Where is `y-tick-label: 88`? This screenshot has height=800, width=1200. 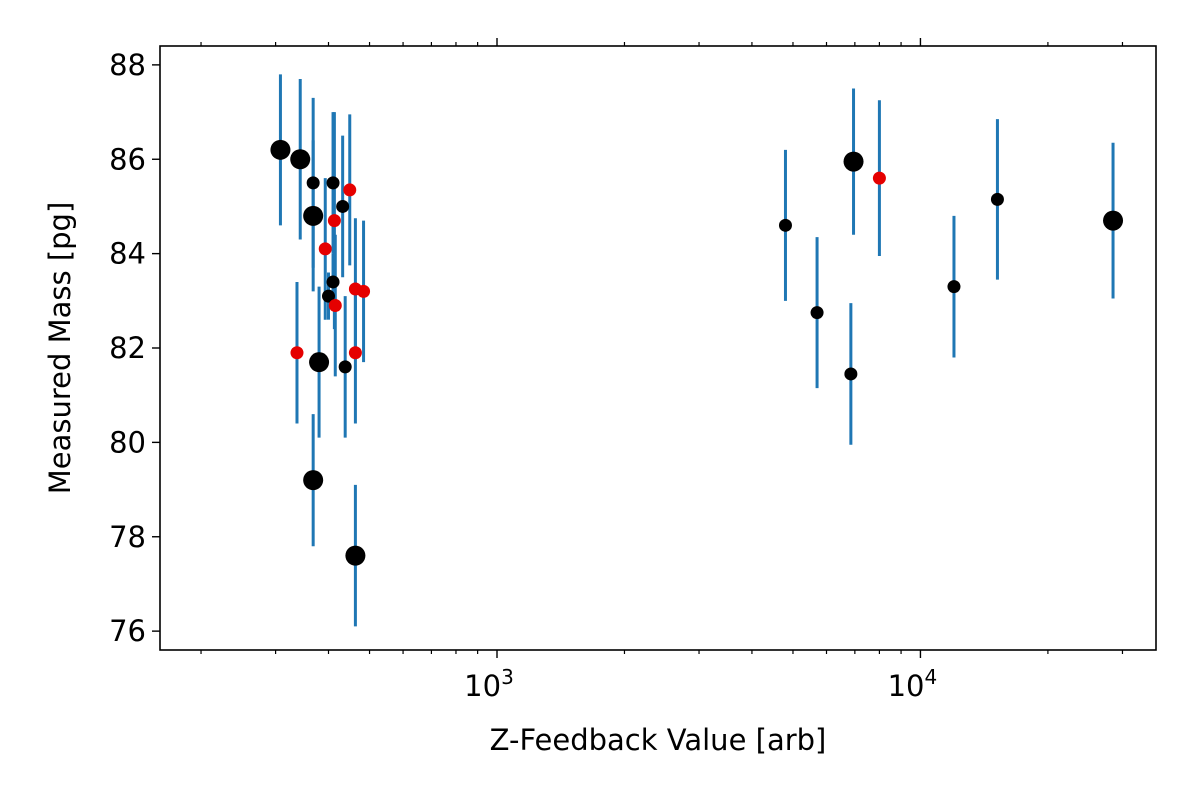 y-tick-label: 88 is located at coordinates (127, 65).